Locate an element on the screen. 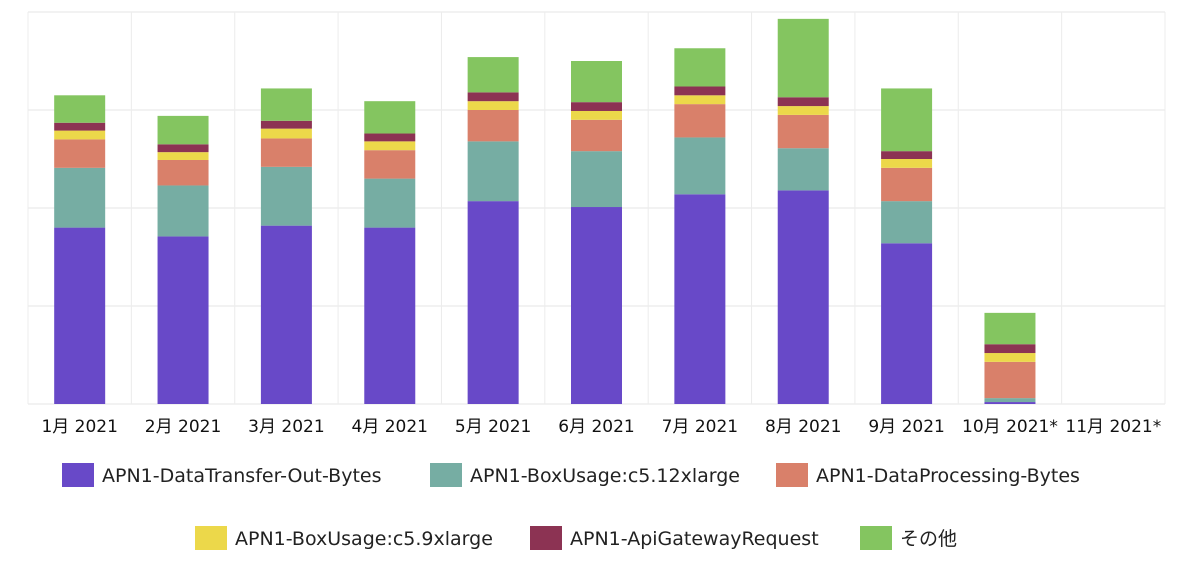  x-tick-label: 4月 2021 is located at coordinates (390, 427).